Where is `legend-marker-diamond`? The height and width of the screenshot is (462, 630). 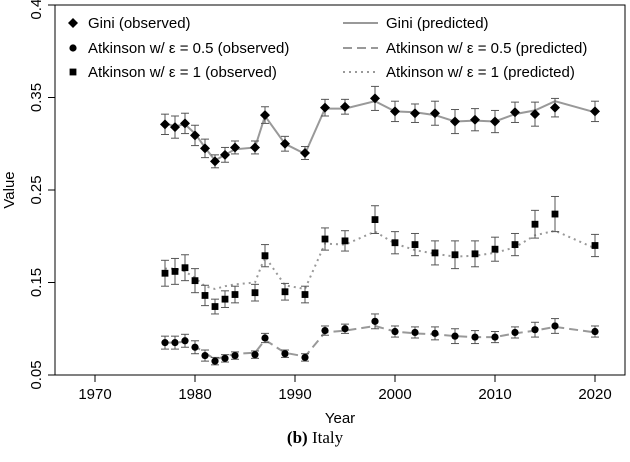
legend-marker-diamond is located at coordinates (73, 23).